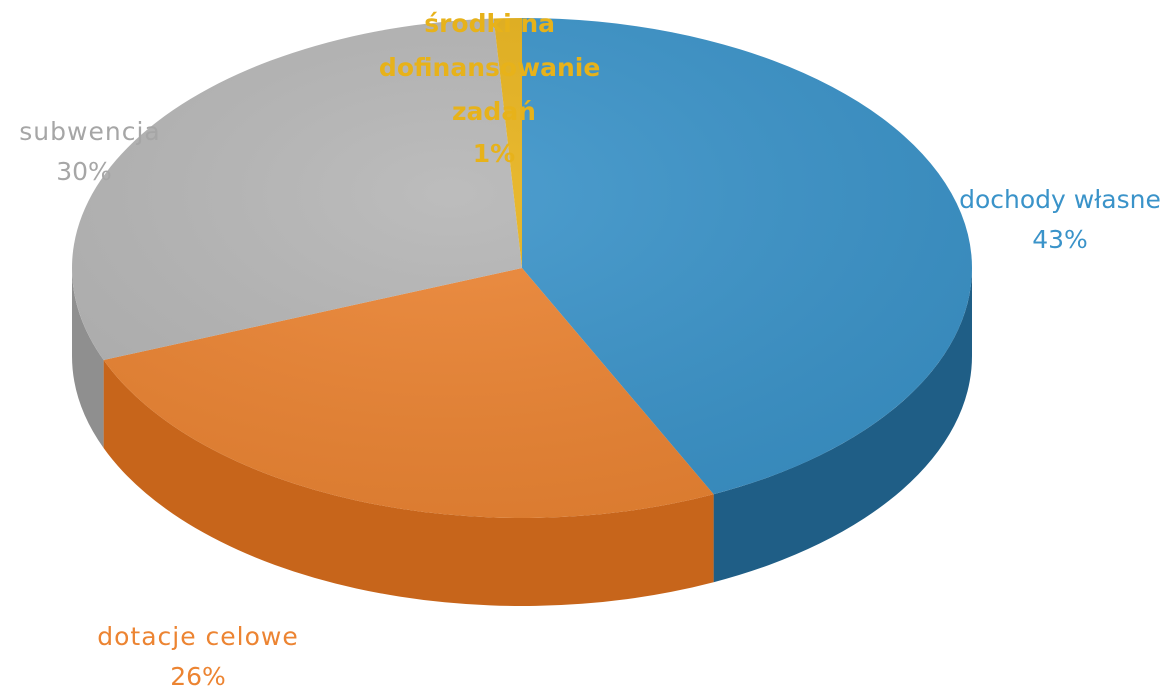  What do you see at coordinates (489, 67) in the screenshot?
I see `srodki-line-2: dofinansowanie` at bounding box center [489, 67].